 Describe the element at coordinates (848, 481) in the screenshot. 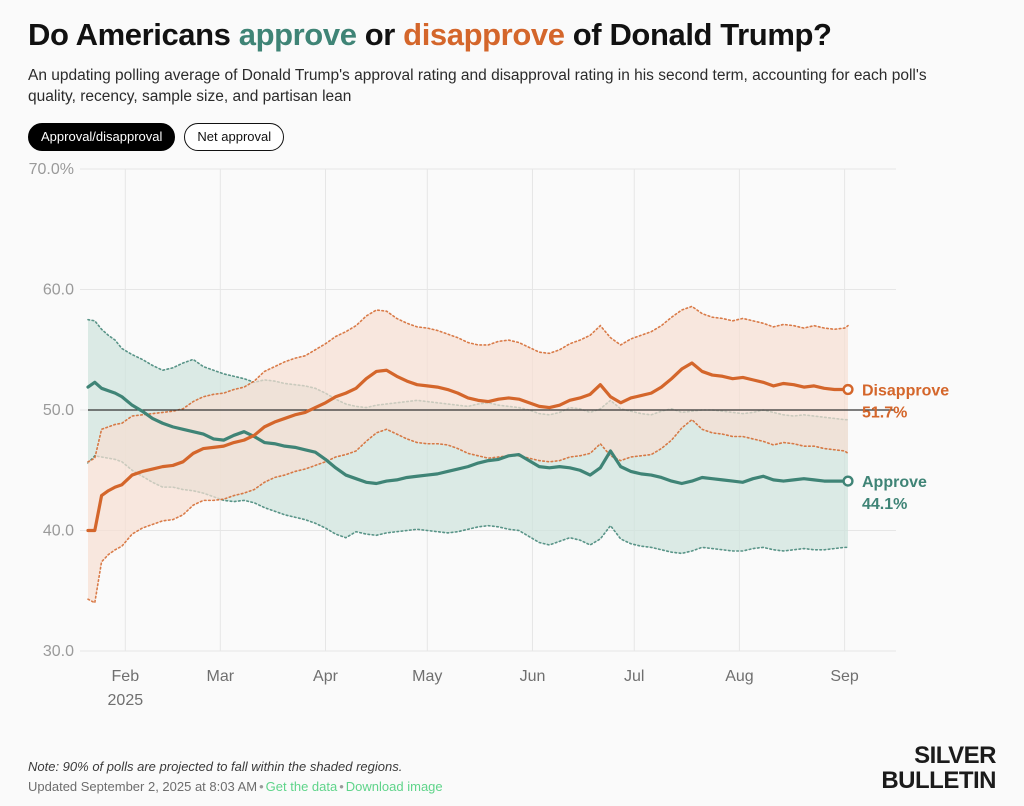

I see `endpoint-marker-approve` at that location.